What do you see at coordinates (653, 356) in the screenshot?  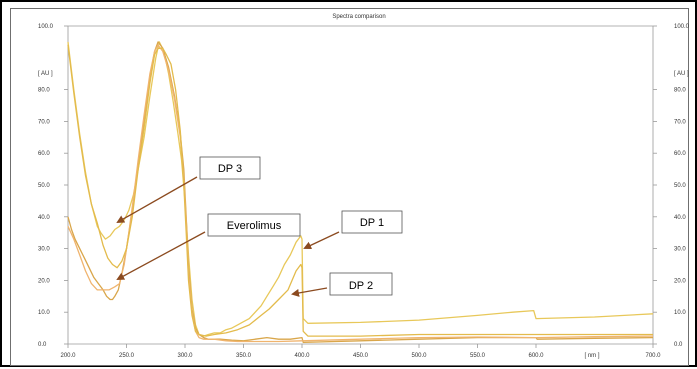 I see `x-tick-label: 700.0` at bounding box center [653, 356].